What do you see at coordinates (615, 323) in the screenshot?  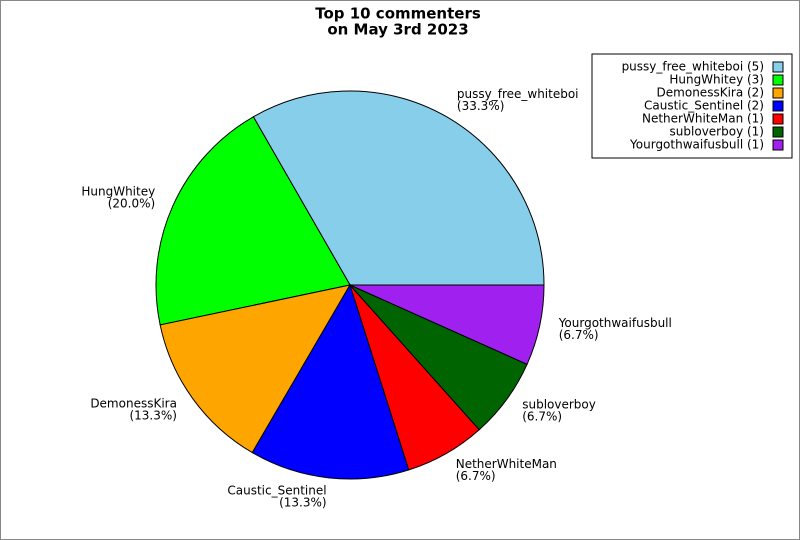 I see `slice-label: Yourgothwaifusbull` at bounding box center [615, 323].